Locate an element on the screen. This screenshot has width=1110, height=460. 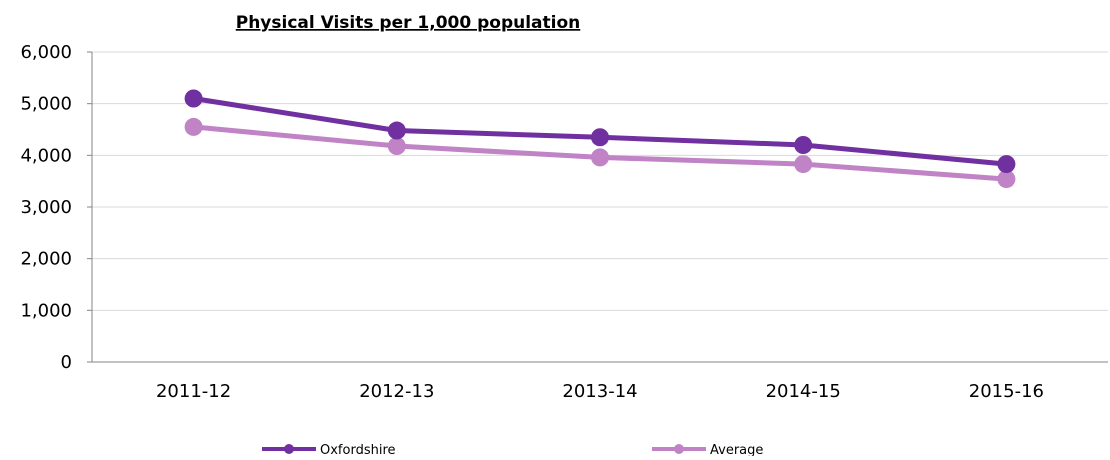
legend-item-average: Average is located at coordinates (707, 450).